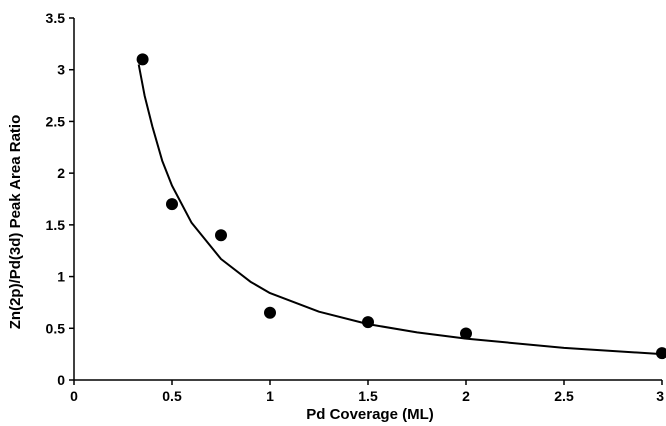  Describe the element at coordinates (270, 396) in the screenshot. I see `x-tick-label: 1` at that location.